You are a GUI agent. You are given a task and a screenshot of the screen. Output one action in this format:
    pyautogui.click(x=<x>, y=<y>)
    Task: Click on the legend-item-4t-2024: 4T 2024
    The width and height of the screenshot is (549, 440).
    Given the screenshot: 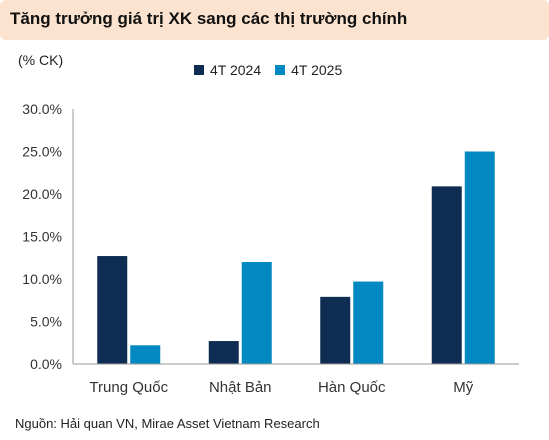 What is the action you would take?
    pyautogui.click(x=227, y=70)
    